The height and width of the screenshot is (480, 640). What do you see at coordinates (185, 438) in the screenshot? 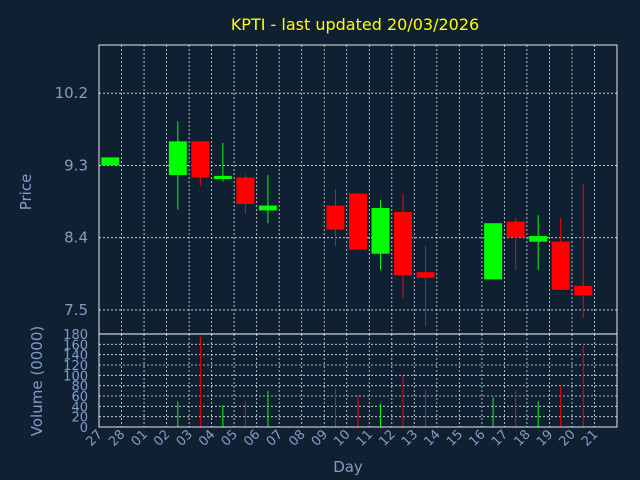
I see `x-tick-label: 03` at bounding box center [185, 438].